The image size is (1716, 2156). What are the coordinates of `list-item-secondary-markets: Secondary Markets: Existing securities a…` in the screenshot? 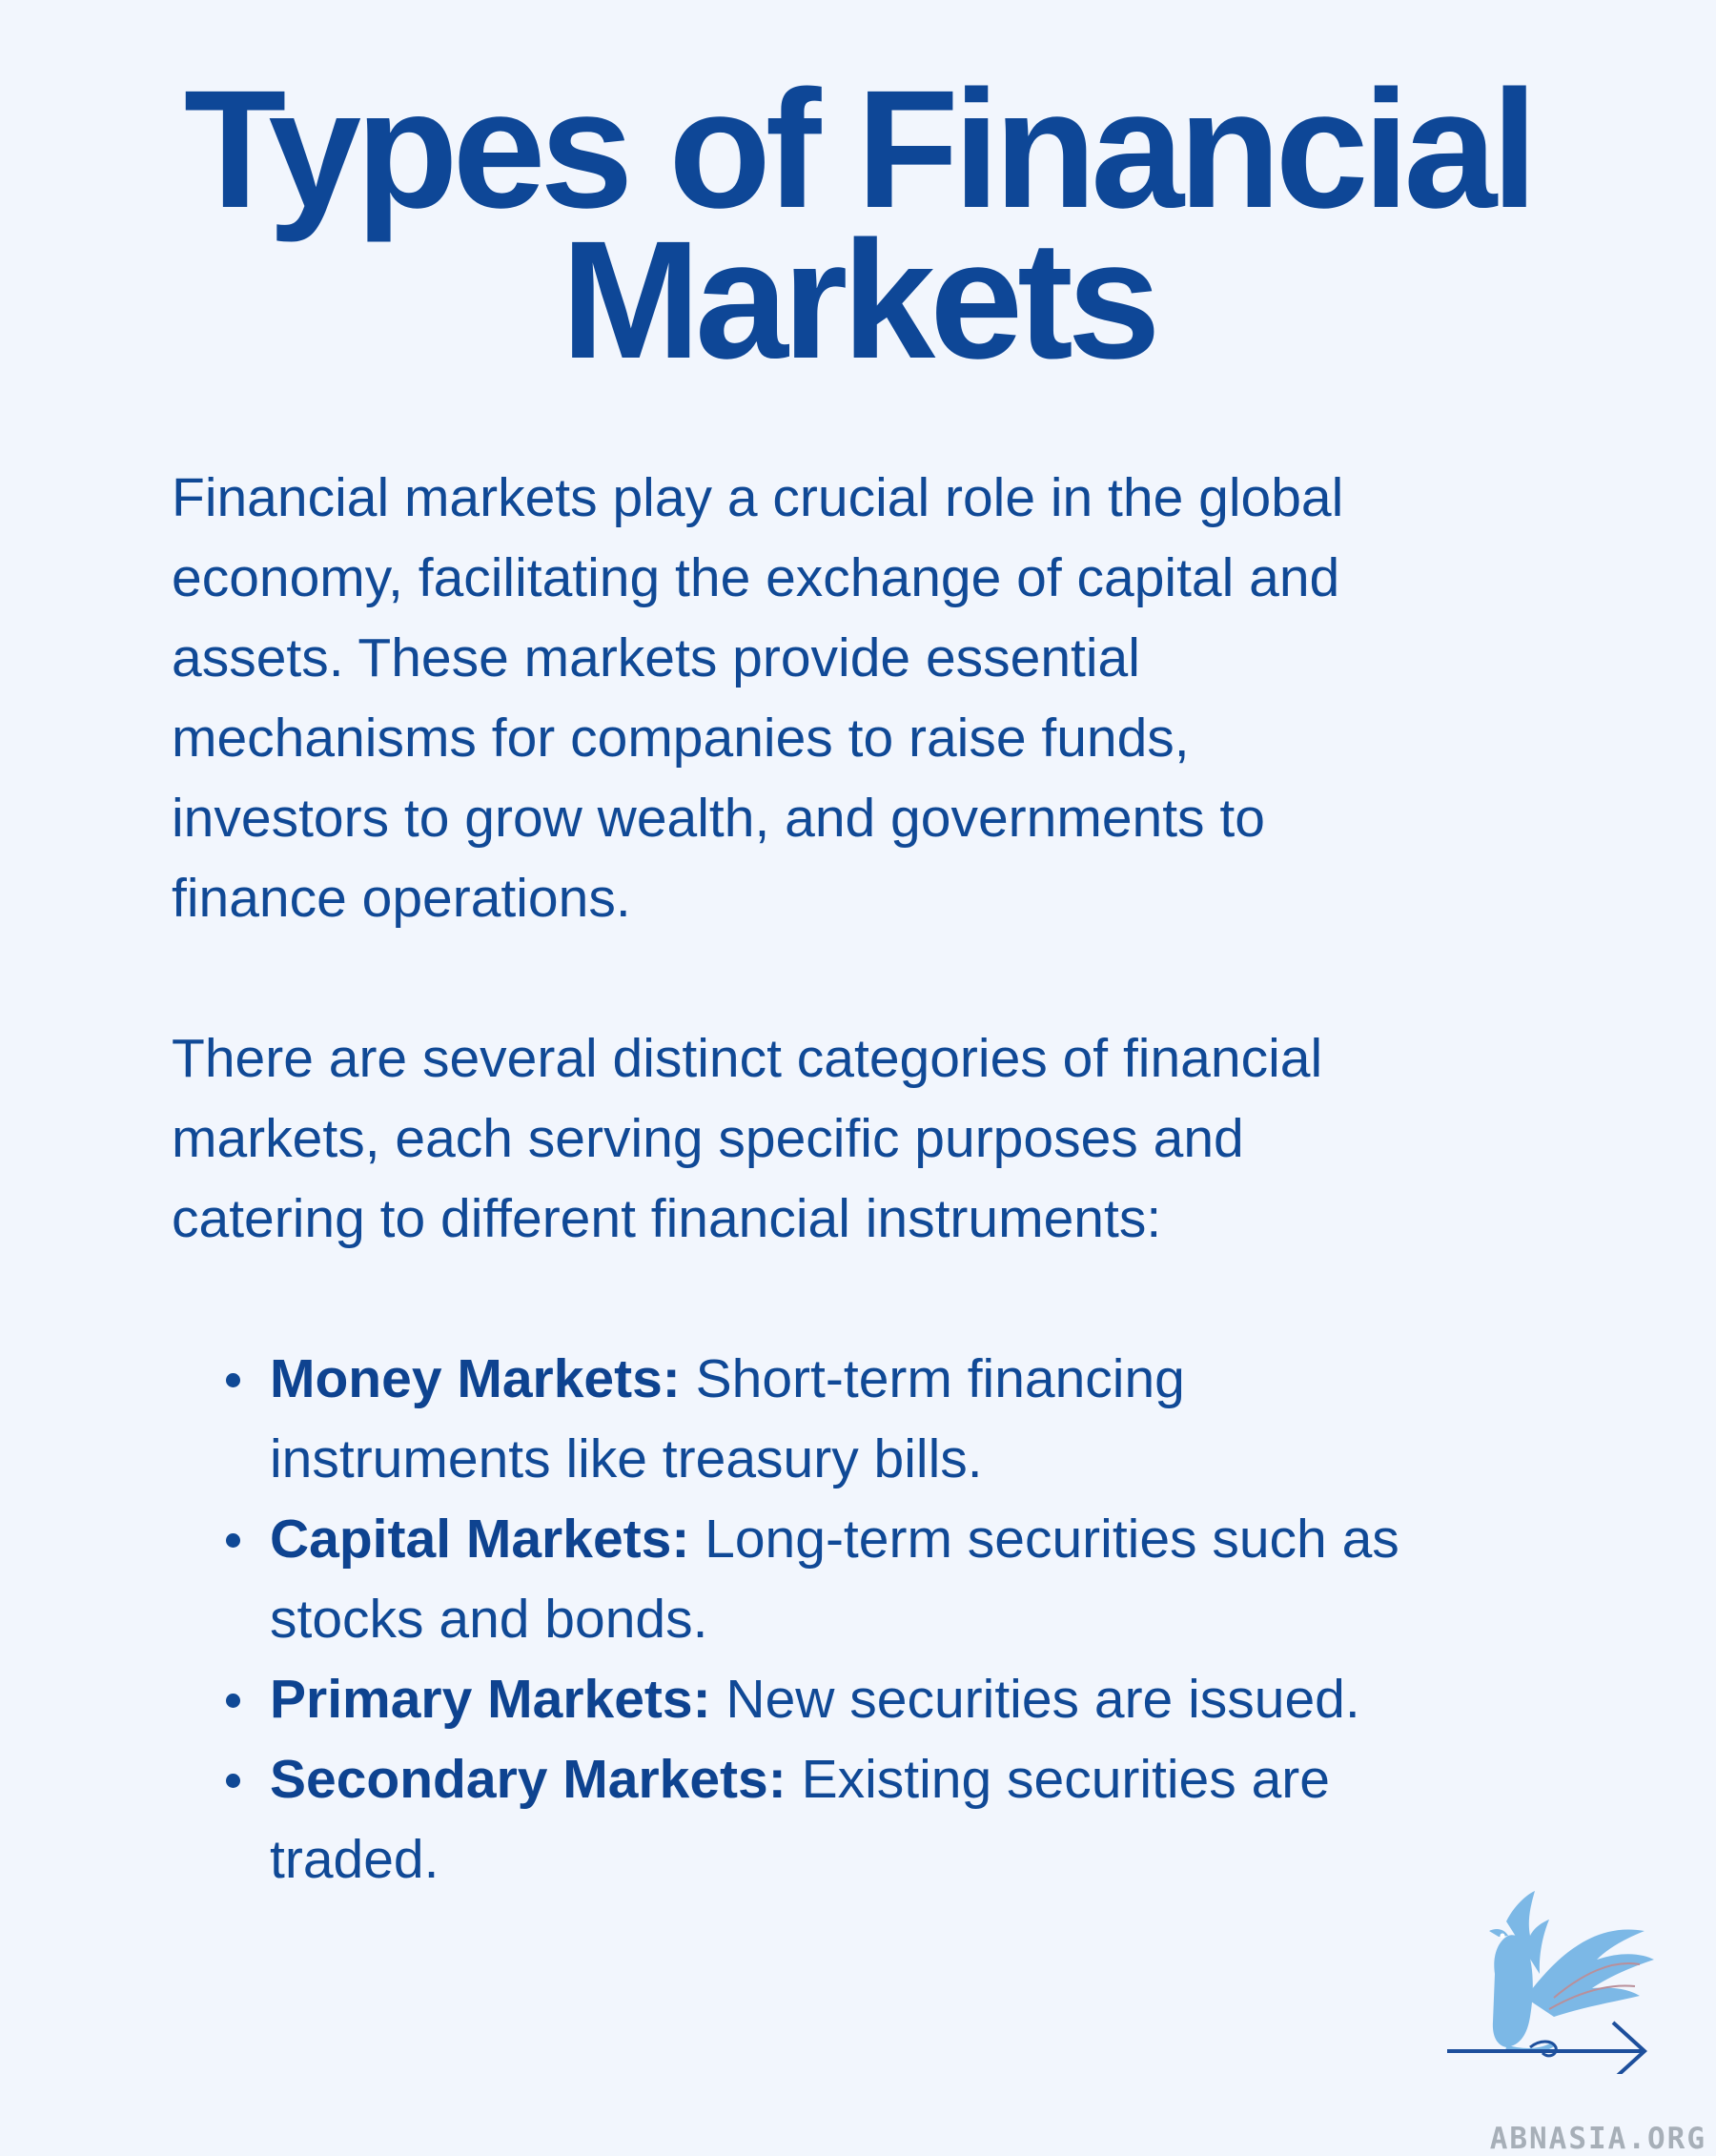 It's located at (878, 1819).